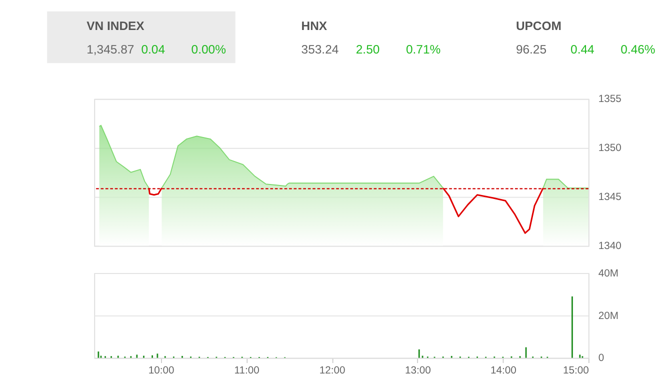 The image size is (660, 384). Describe the element at coordinates (332, 370) in the screenshot. I see `x-tick-label: 12:00` at that location.